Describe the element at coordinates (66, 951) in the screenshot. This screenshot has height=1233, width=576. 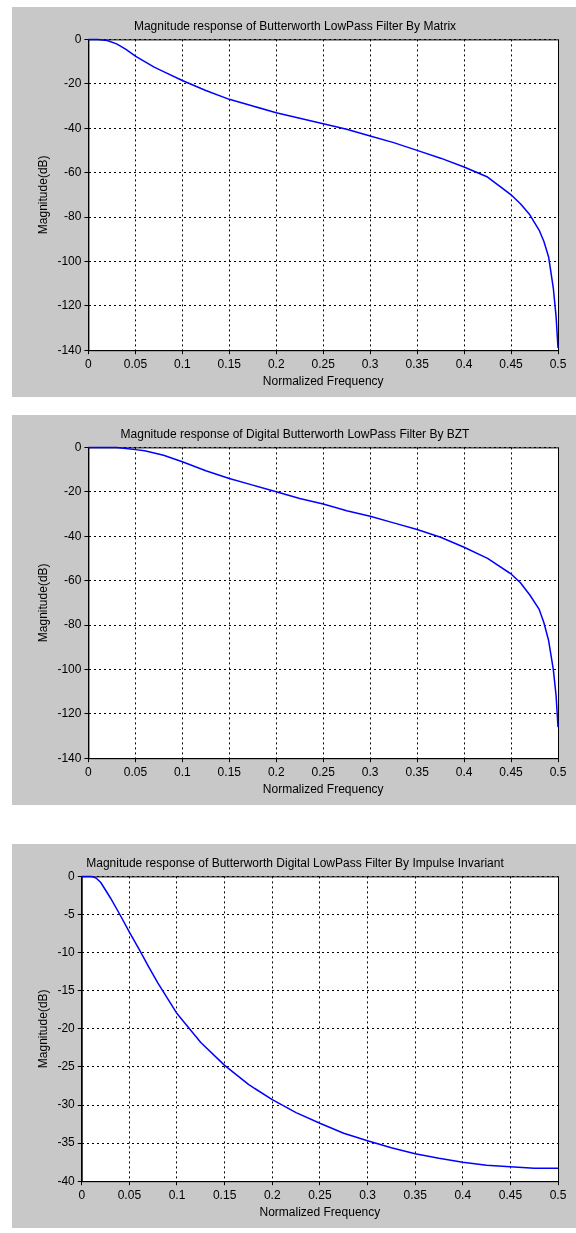
I see `y-tick-label: -10` at that location.